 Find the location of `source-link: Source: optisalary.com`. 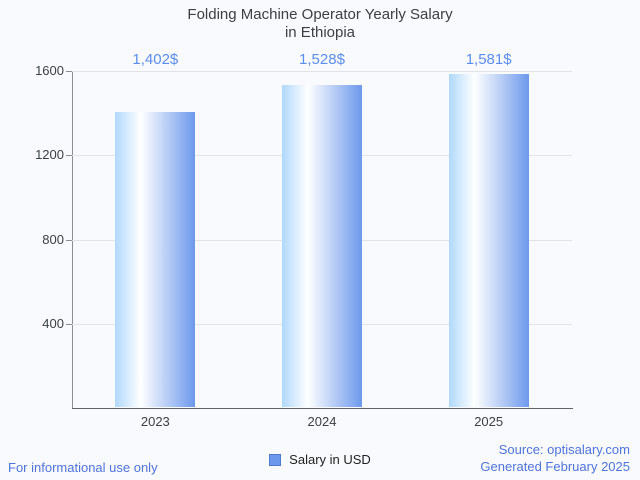

source-link: Source: optisalary.com is located at coordinates (564, 449).